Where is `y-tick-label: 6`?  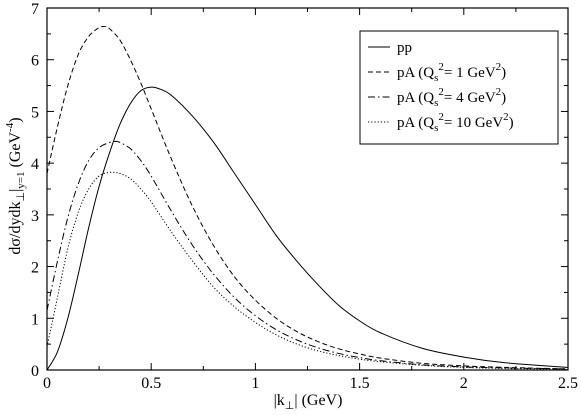 y-tick-label: 6 is located at coordinates (35, 61).